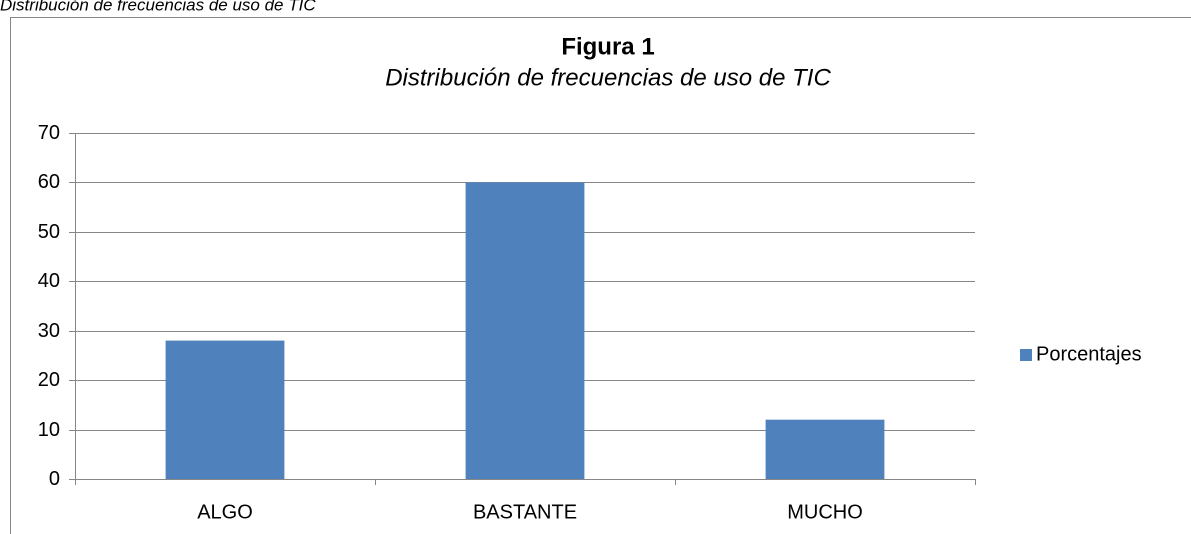  I want to click on y-tick-label: 10, so click(49, 430).